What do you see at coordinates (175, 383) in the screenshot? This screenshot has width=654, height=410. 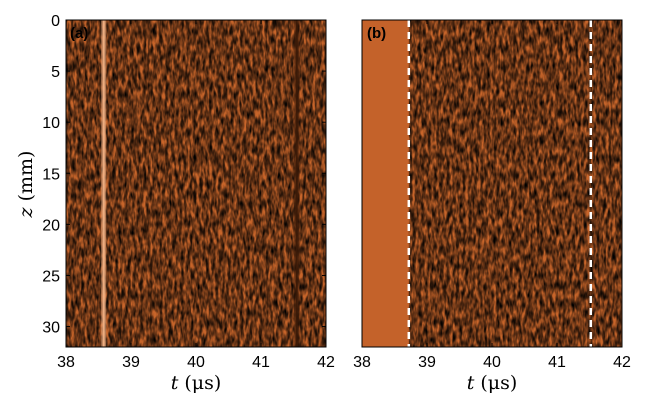 I see `axes-a-x-label-var: t` at bounding box center [175, 383].